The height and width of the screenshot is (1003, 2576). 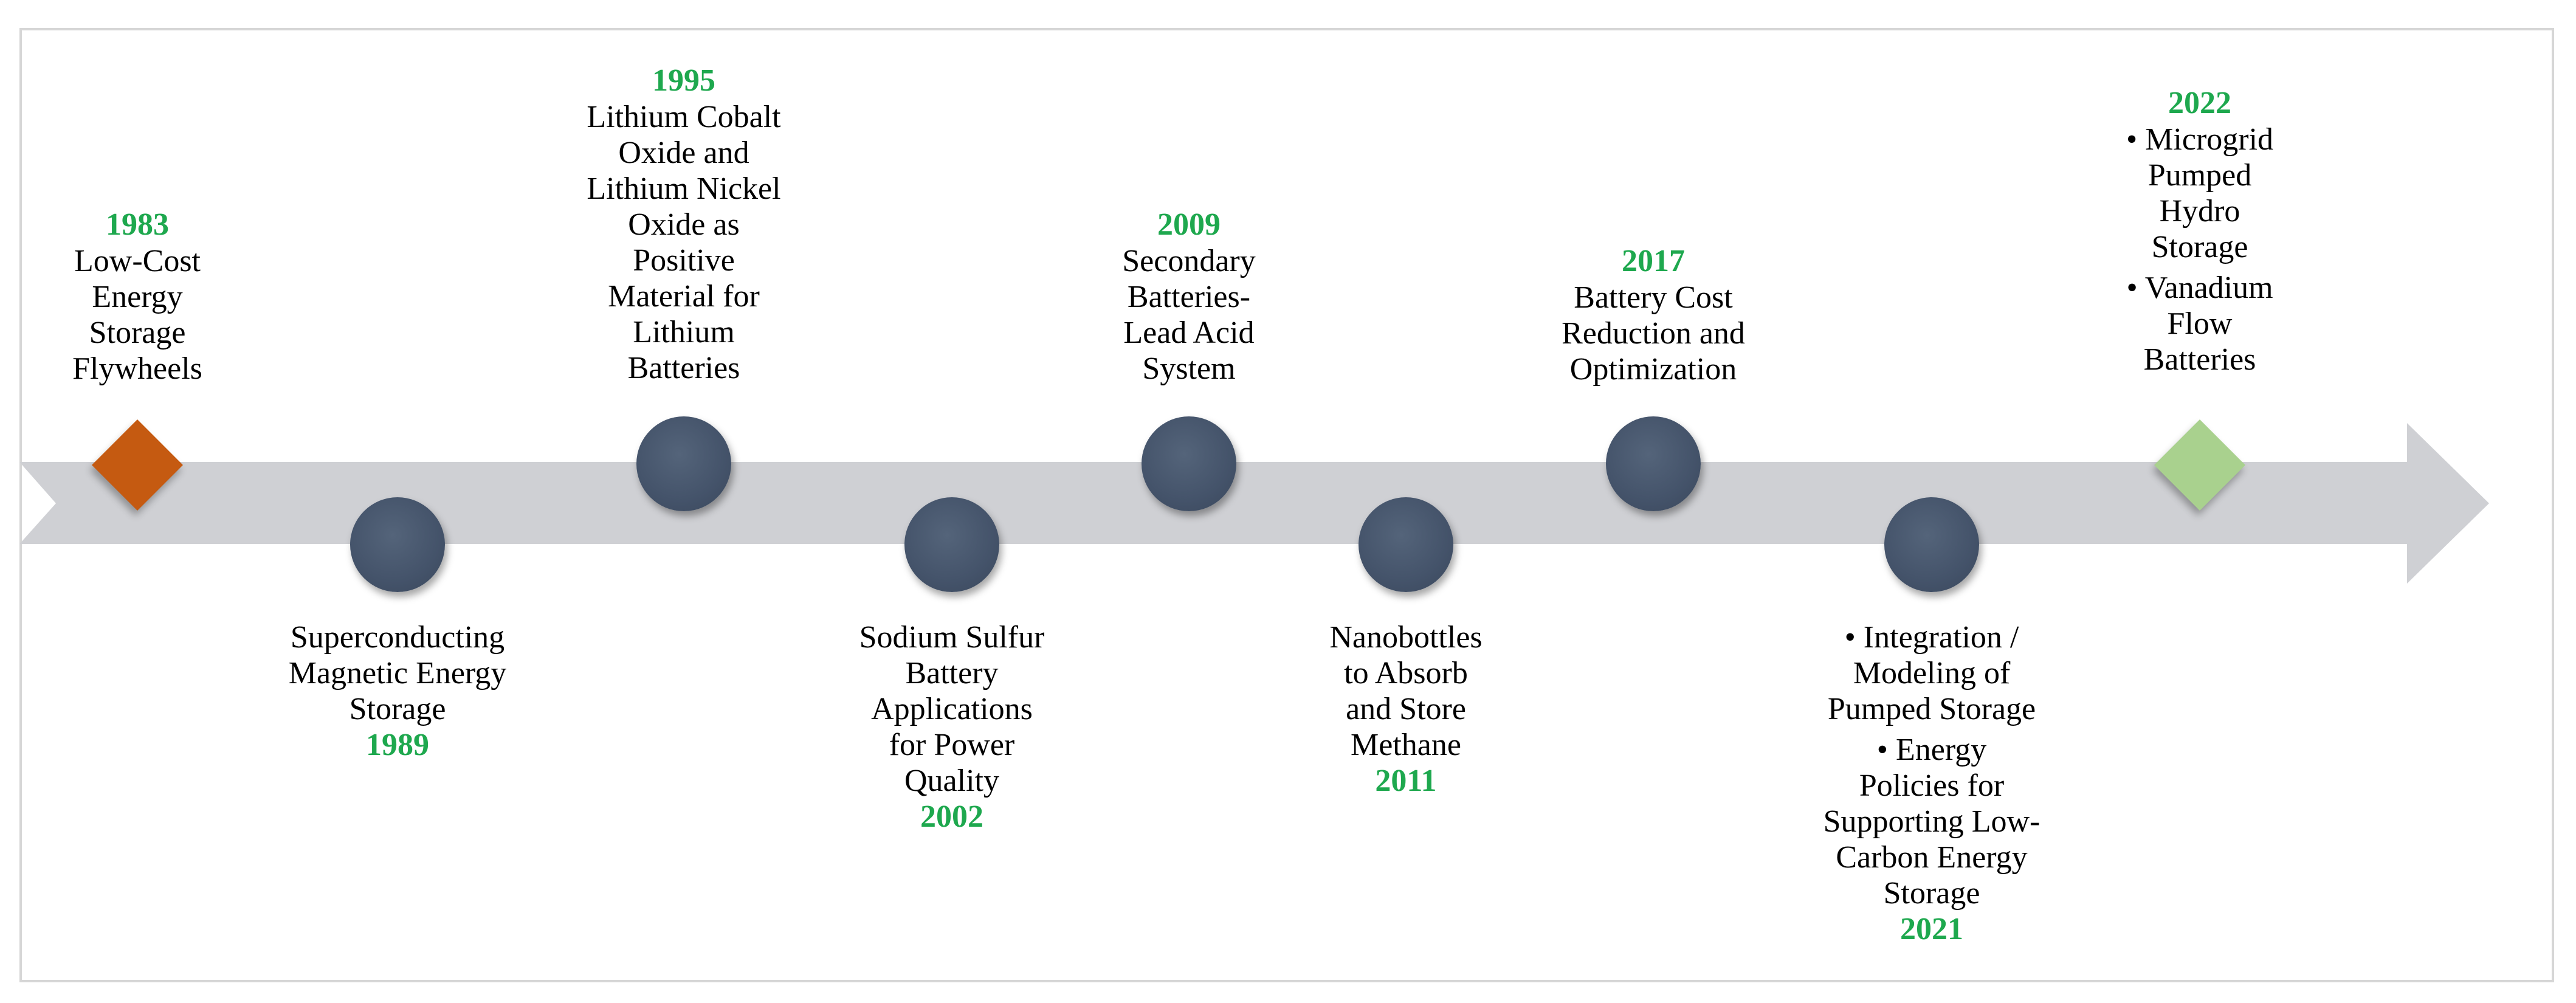 What do you see at coordinates (2200, 193) in the screenshot?
I see `event-bullet: • Microgrid Pumped Hydro Storage` at bounding box center [2200, 193].